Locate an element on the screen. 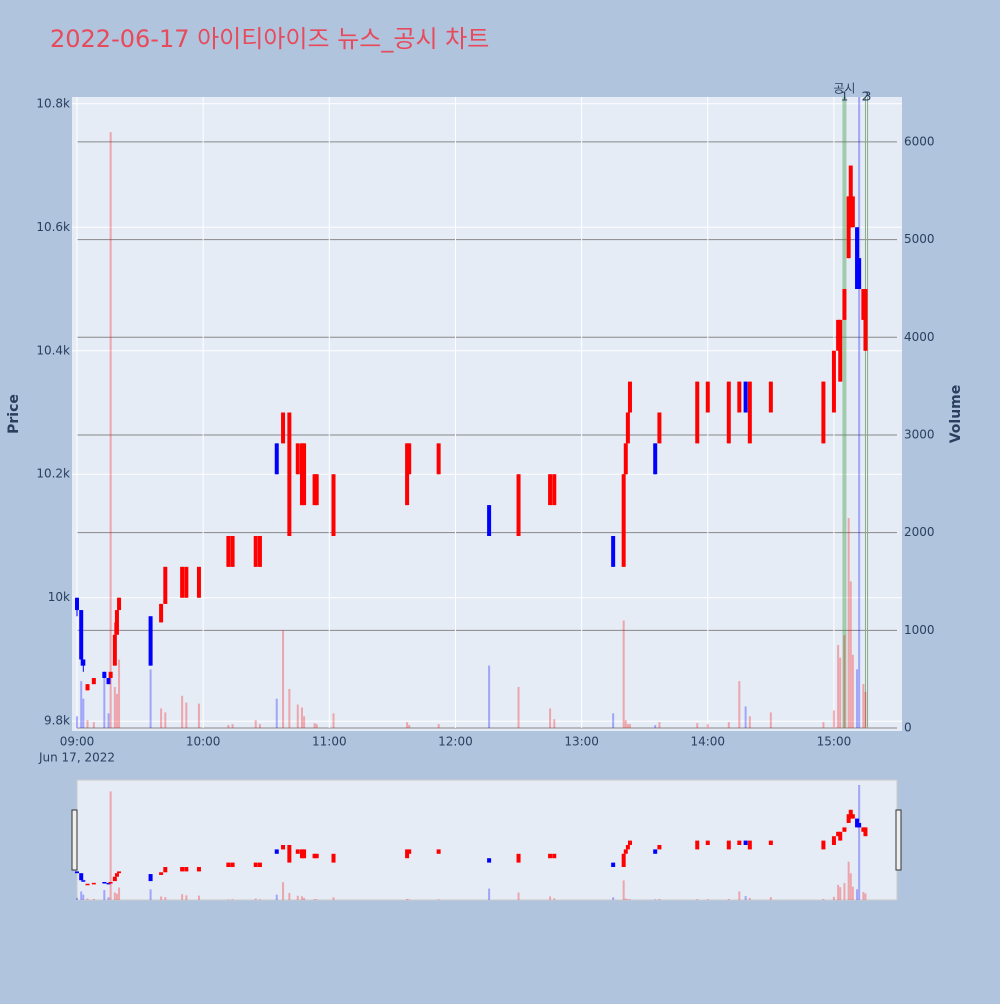 Image resolution: width=1000 pixels, height=1004 pixels. x-tick-label: 12:00 is located at coordinates (455, 742).